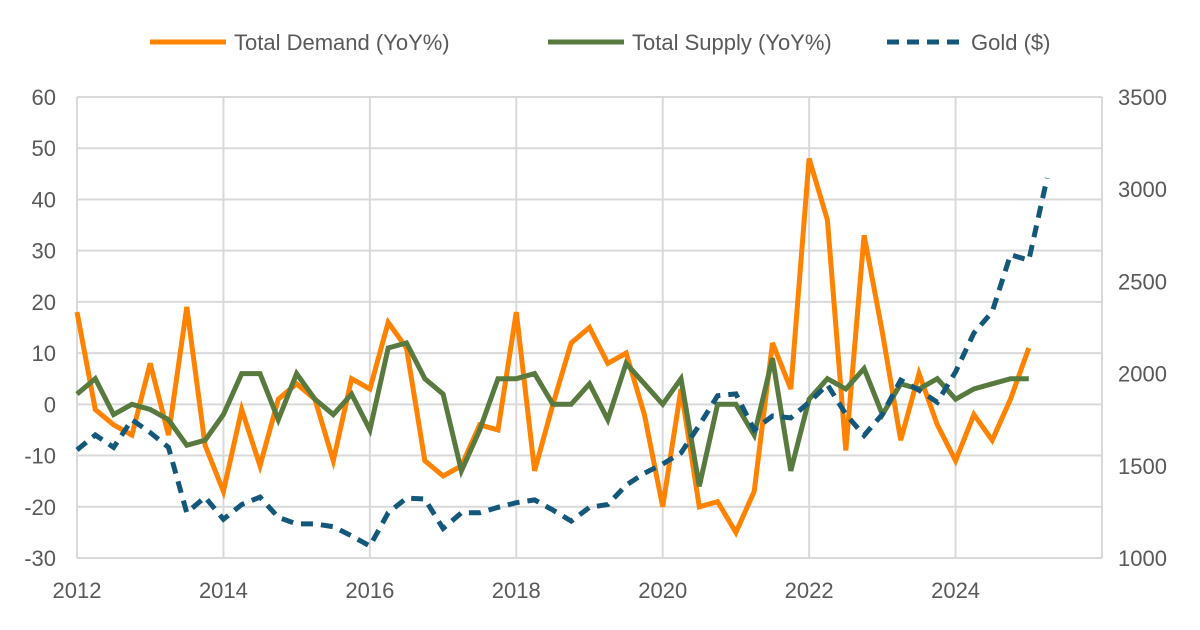 The height and width of the screenshot is (630, 1200). What do you see at coordinates (1142, 189) in the screenshot?
I see `right-tick-label: 3000` at bounding box center [1142, 189].